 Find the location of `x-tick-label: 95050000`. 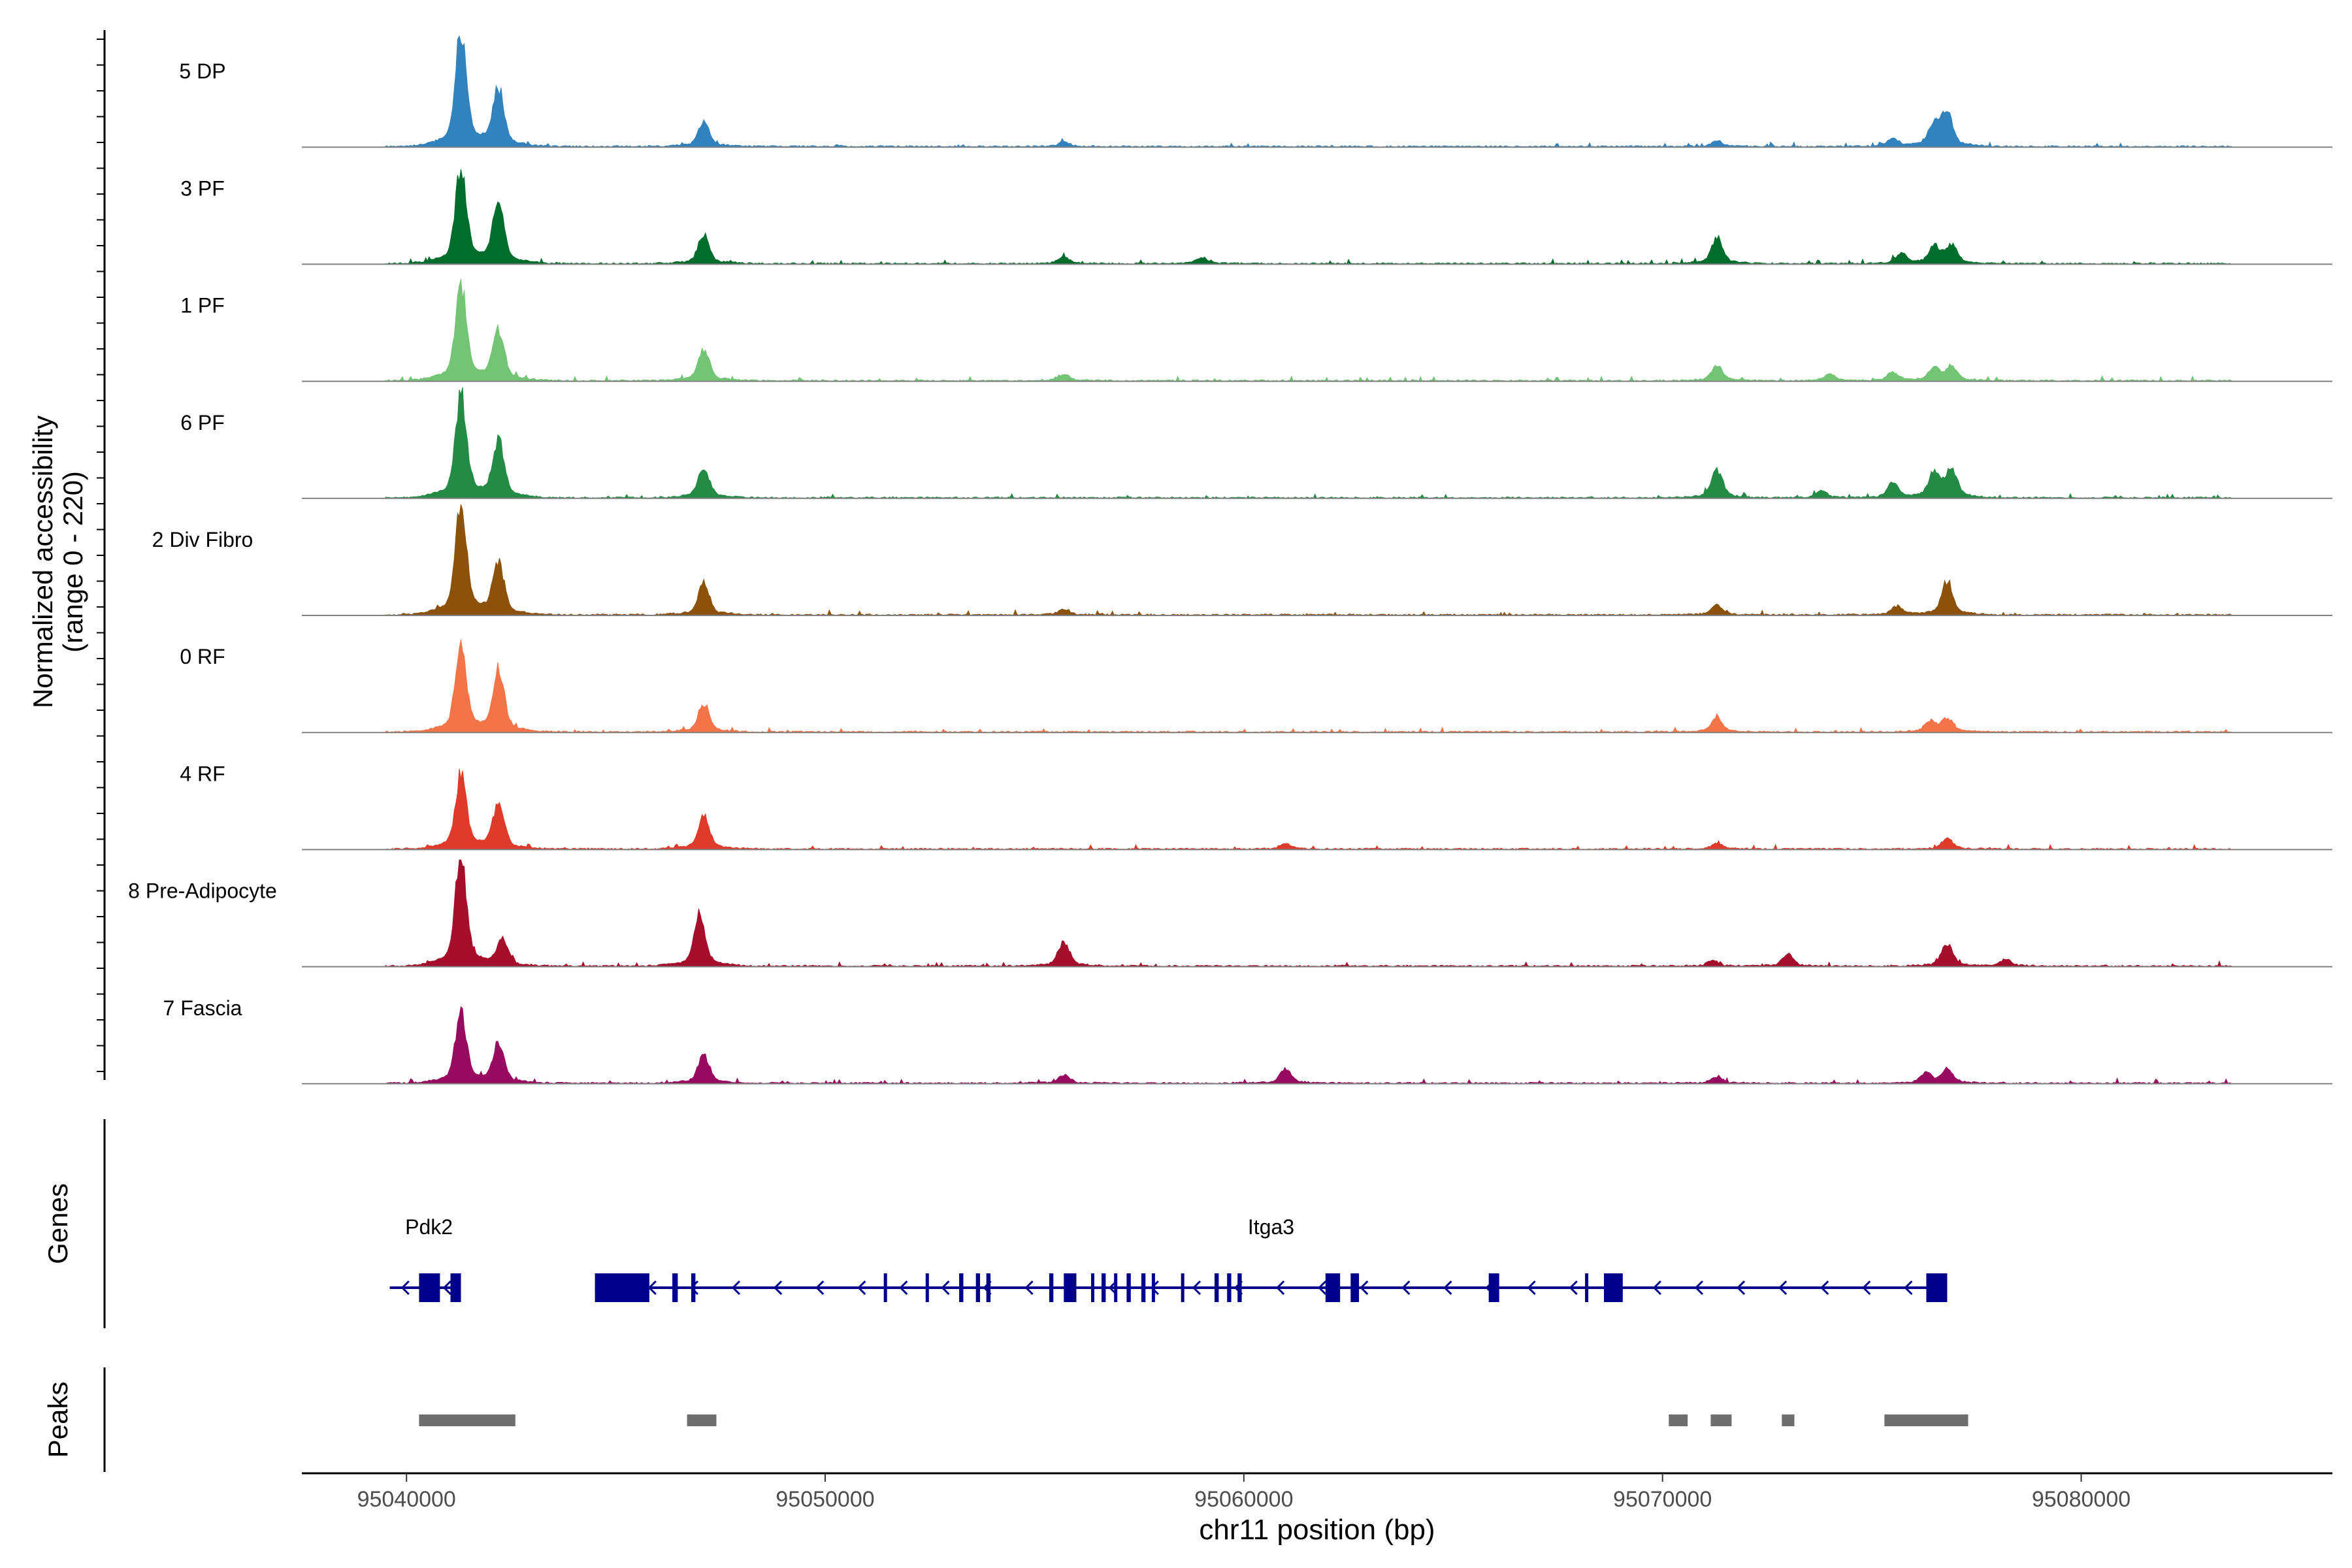

x-tick-label: 95050000 is located at coordinates (825, 1499).